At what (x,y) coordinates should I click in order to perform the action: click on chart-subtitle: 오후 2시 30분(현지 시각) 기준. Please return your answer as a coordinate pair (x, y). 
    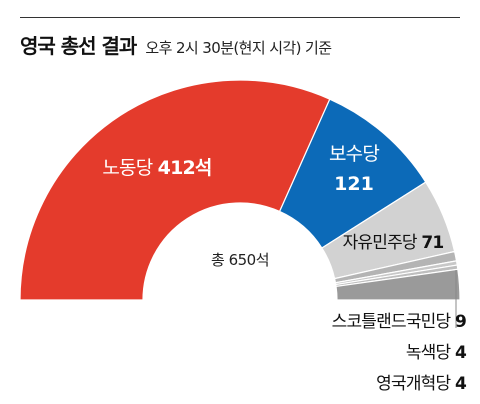
    Looking at the image, I should click on (238, 48).